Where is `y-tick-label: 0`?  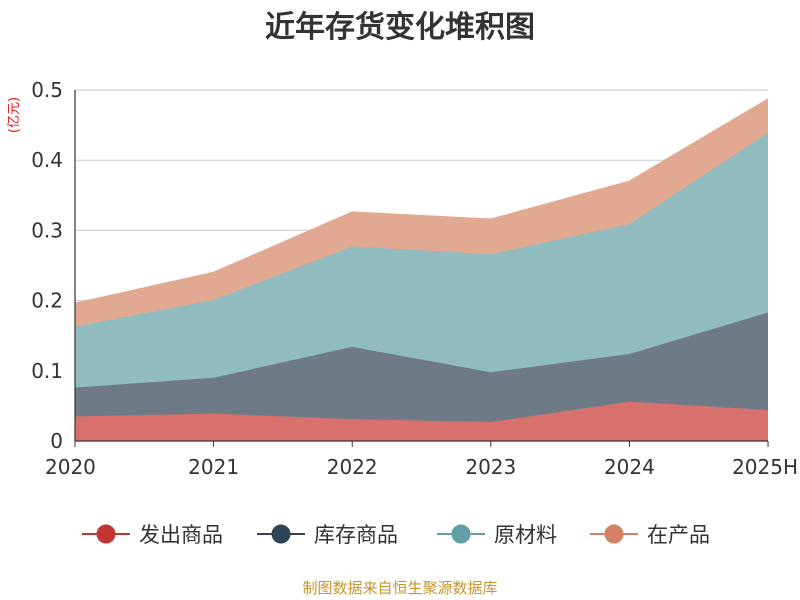 y-tick-label: 0 is located at coordinates (56, 441).